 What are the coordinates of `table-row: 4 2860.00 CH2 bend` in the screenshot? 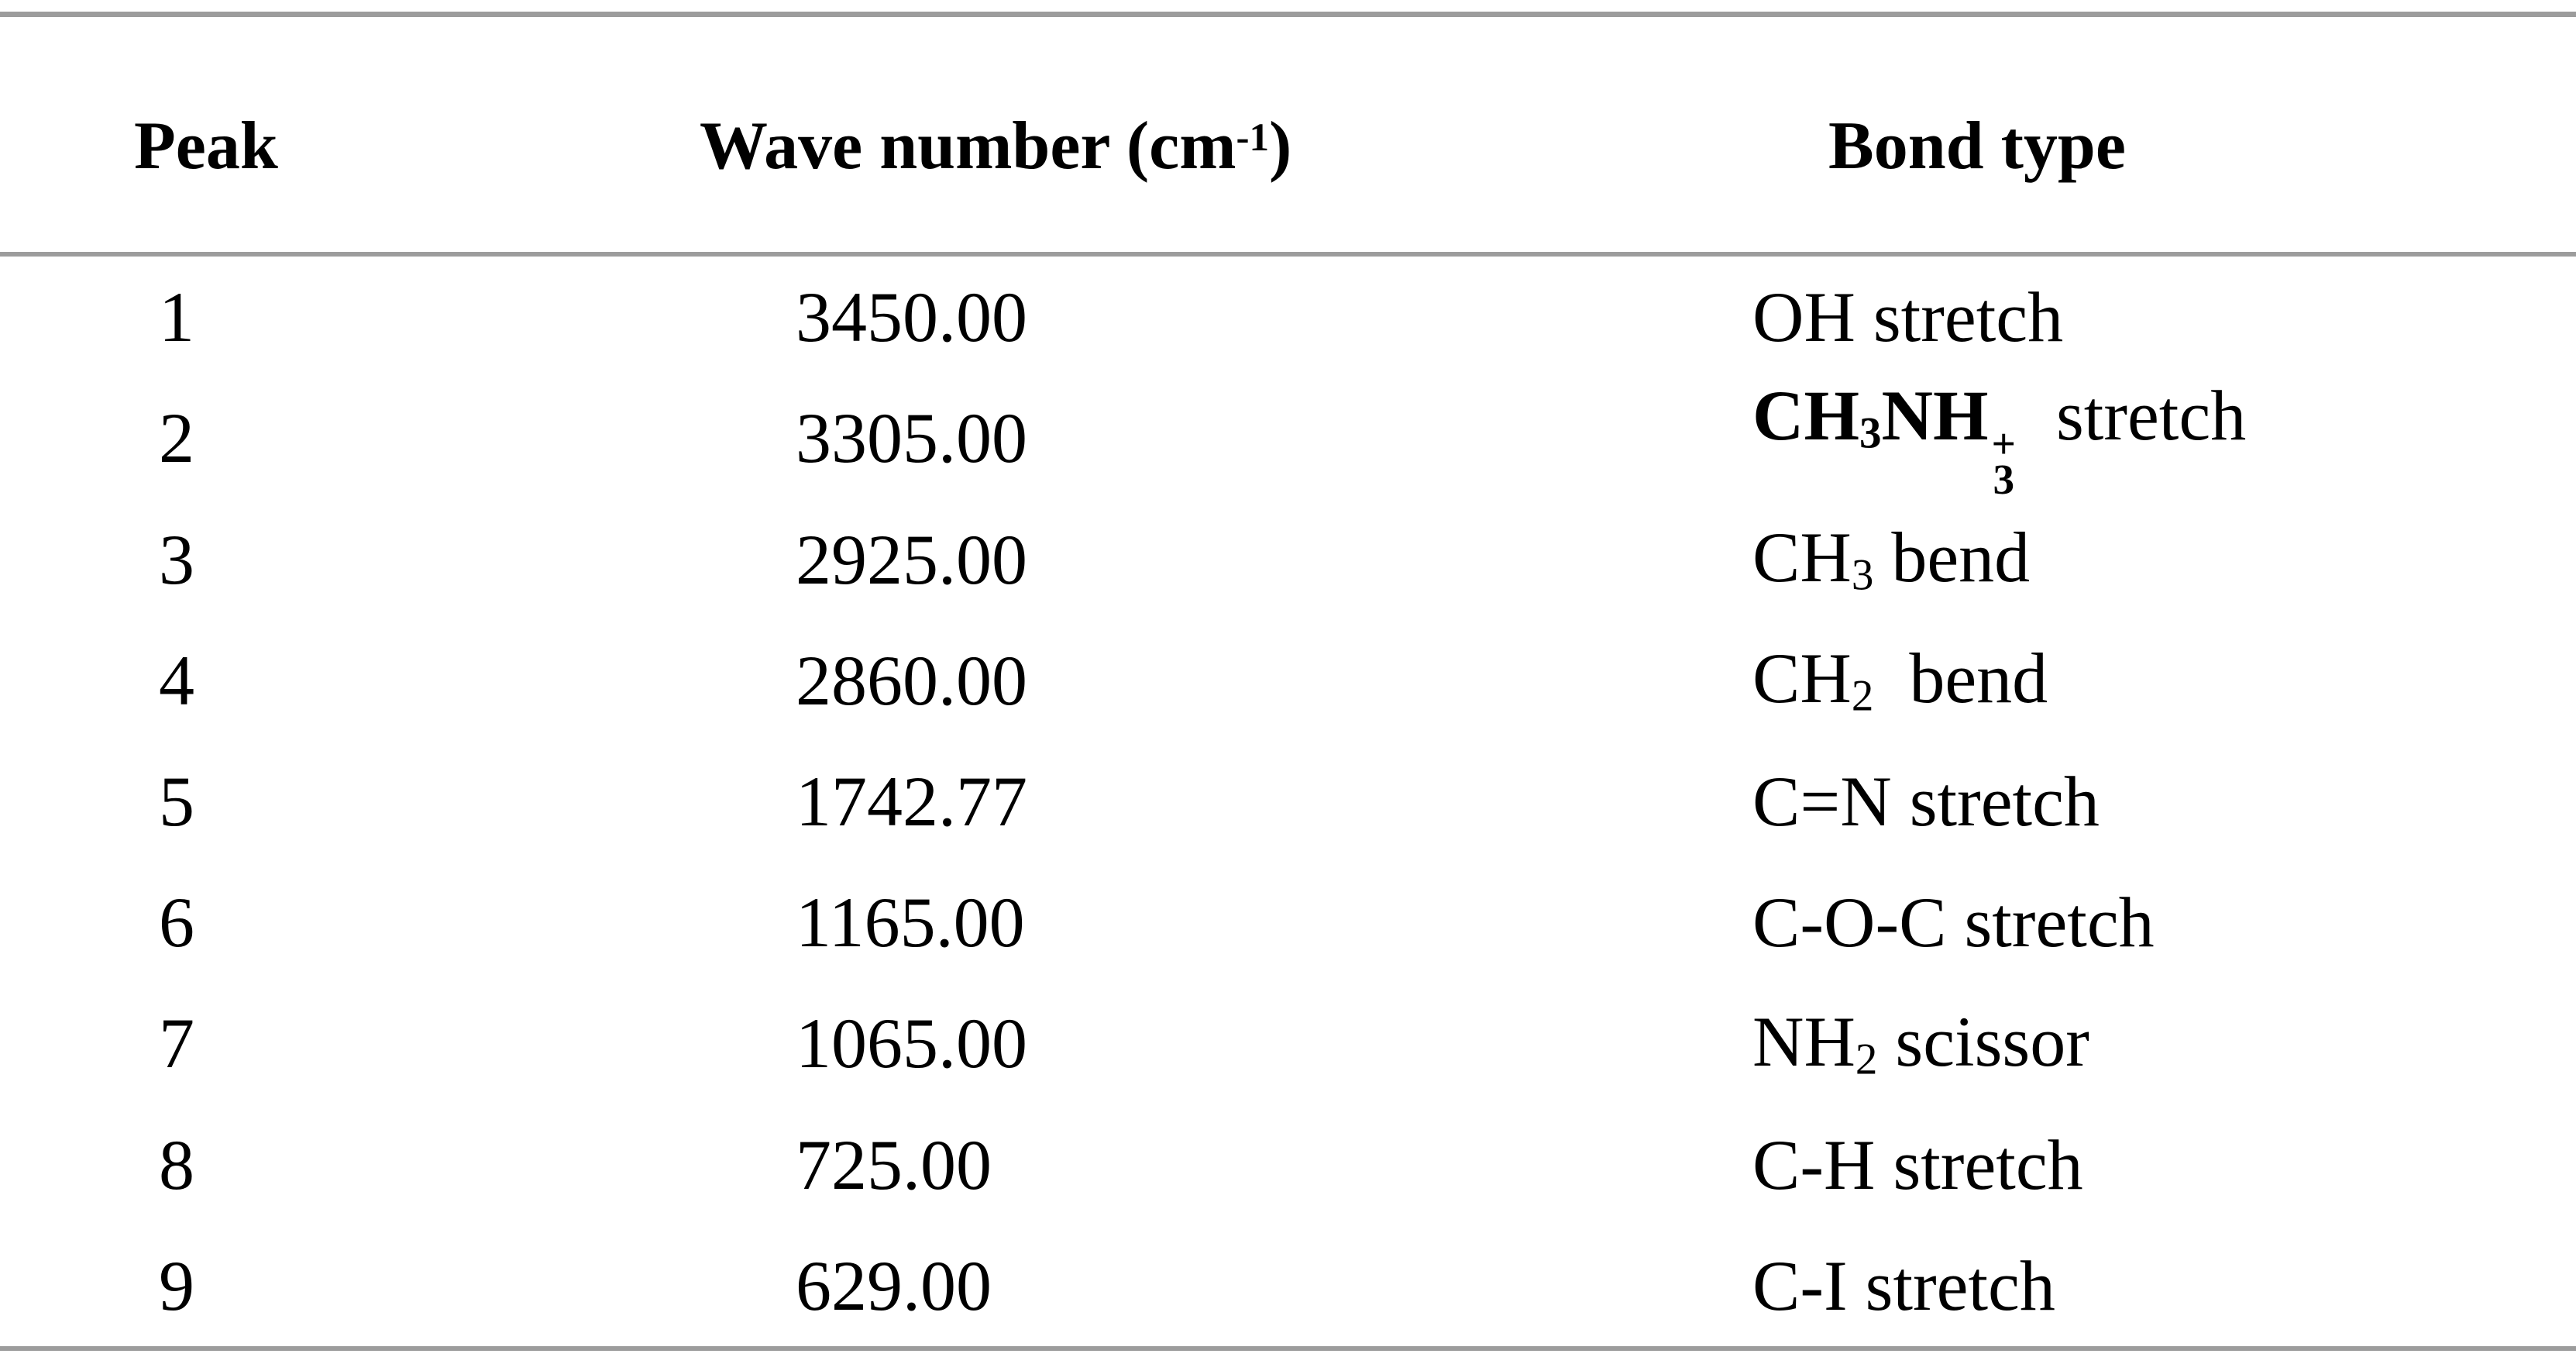 It's located at (1288, 680).